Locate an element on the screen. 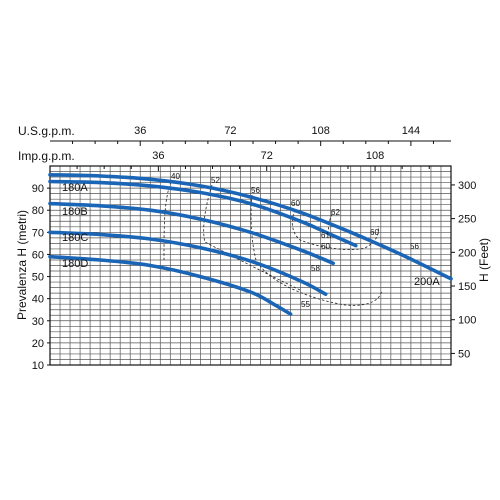 The image size is (500, 500). top-axis-impgpm-label: Imp.g.p.m. is located at coordinates (46, 156).